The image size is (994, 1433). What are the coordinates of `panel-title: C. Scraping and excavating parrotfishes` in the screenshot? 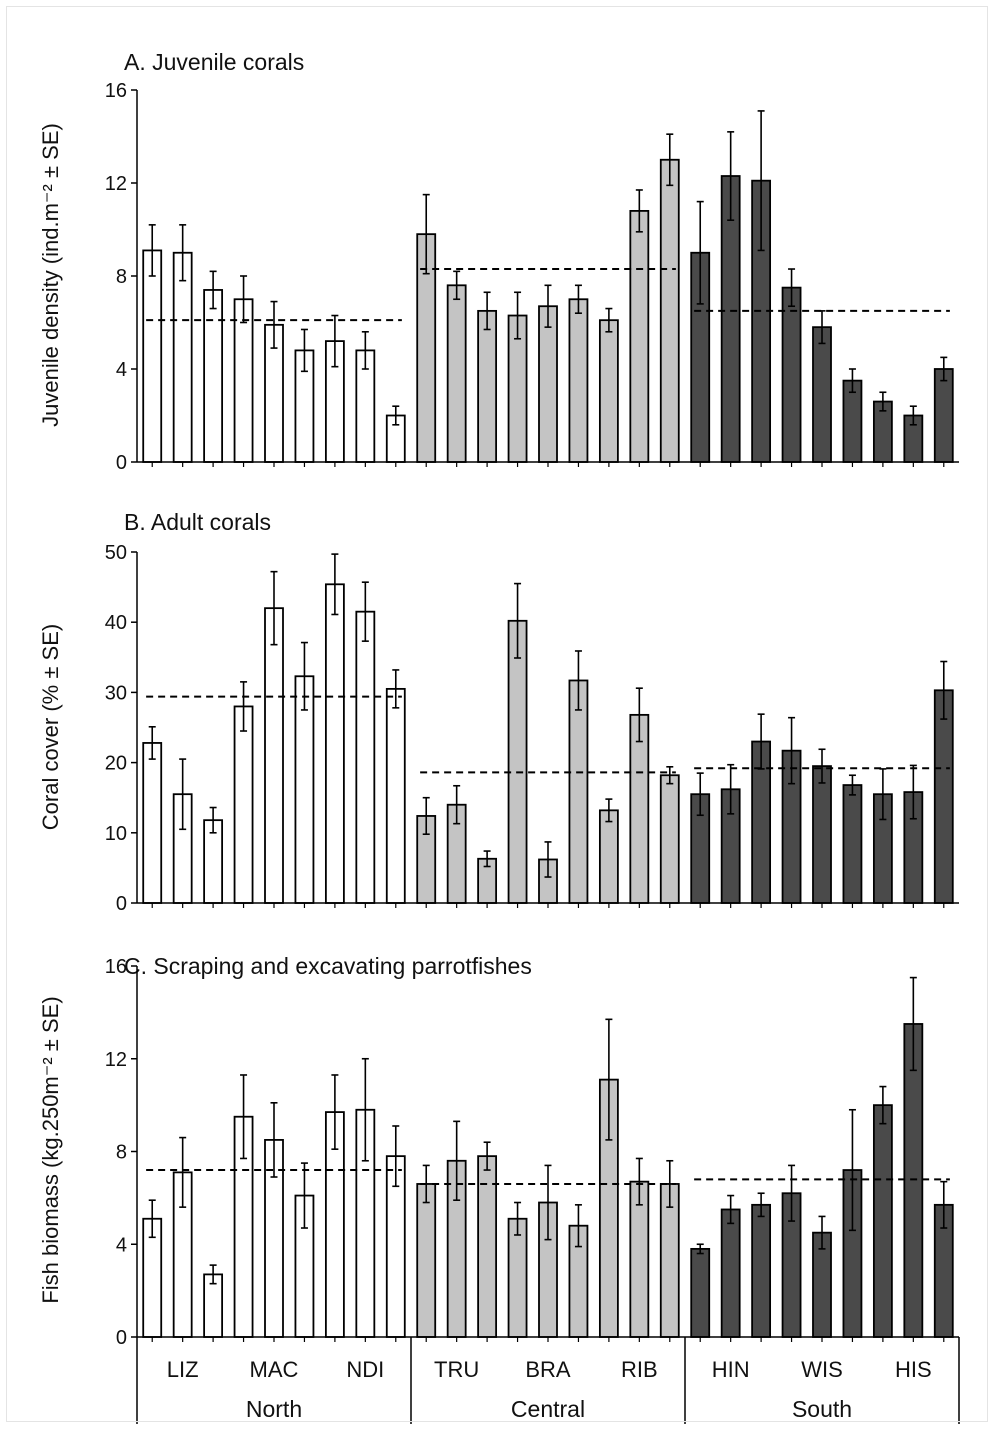 It's located at (328, 966).